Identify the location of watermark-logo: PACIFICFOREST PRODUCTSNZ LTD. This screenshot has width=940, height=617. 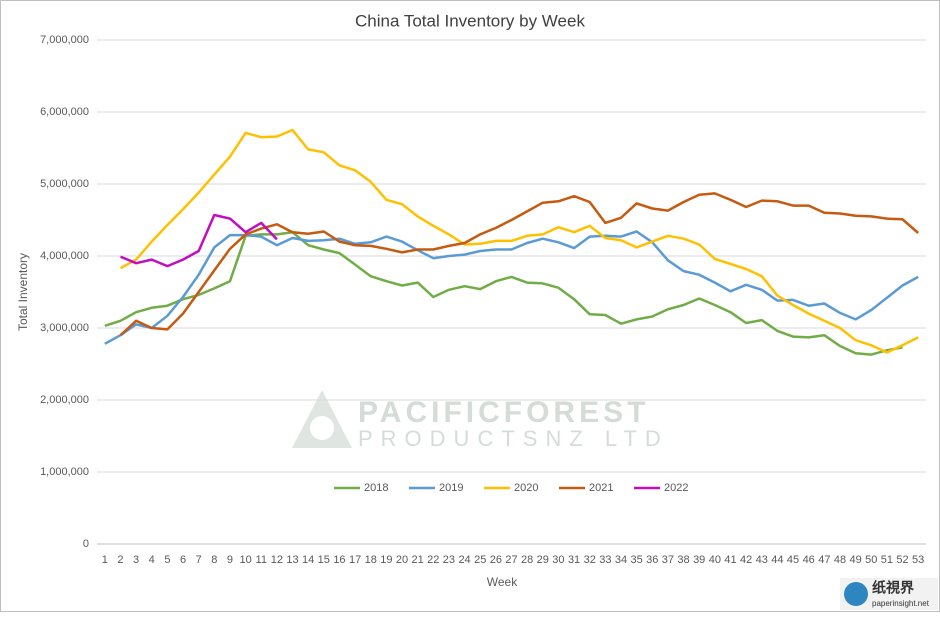
(480, 420).